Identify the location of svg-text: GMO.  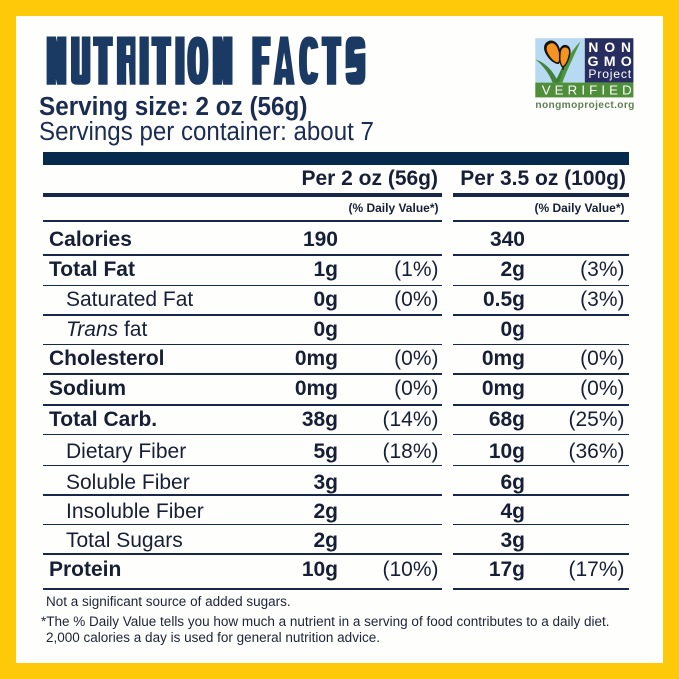
(613, 62).